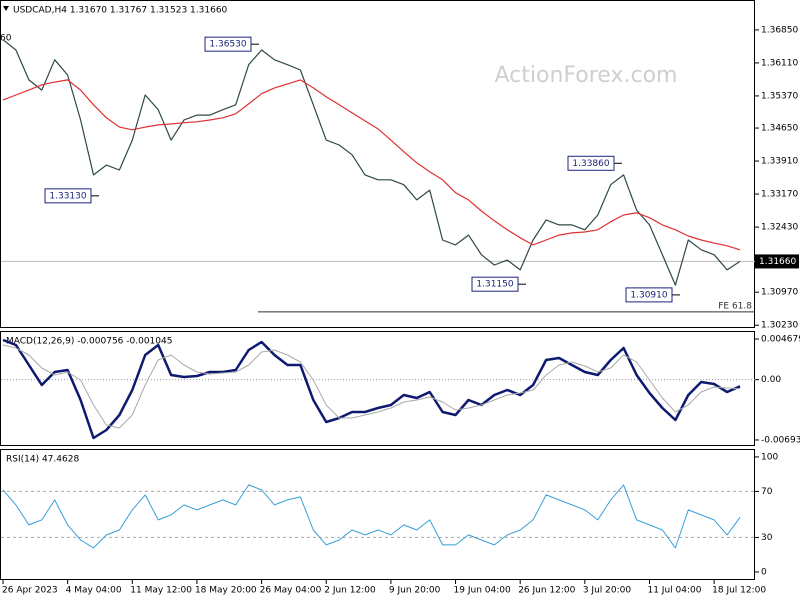 This screenshot has width=800, height=600. Describe the element at coordinates (291, 591) in the screenshot. I see `x-tick-label: 26 May 04:00` at that location.